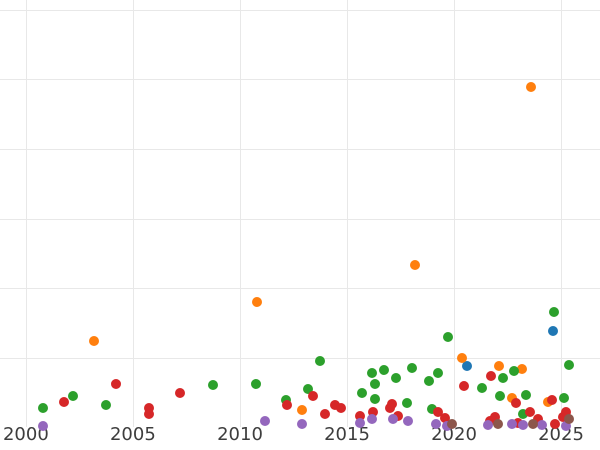 The height and width of the screenshot is (450, 600). What do you see at coordinates (347, 434) in the screenshot?
I see `x-tick-label: 2015` at bounding box center [347, 434].